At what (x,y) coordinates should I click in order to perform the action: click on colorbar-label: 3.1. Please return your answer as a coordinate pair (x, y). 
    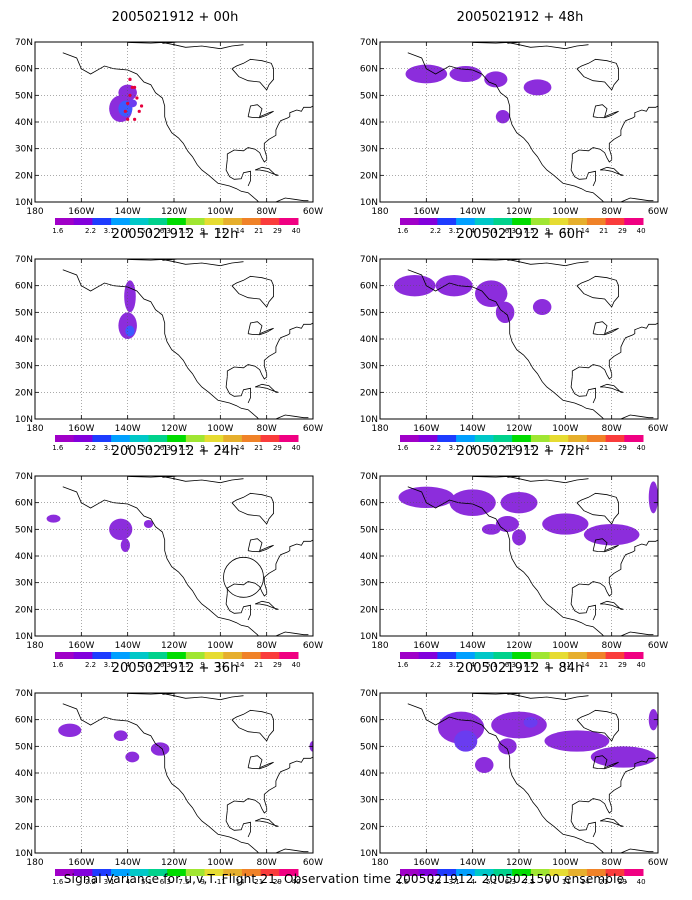
    Looking at the image, I should click on (454, 231).